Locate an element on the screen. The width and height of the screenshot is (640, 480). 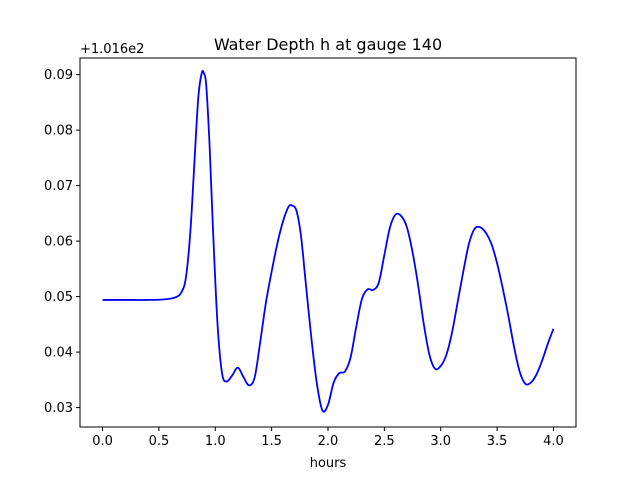
y-tick-label: 0.09 is located at coordinates (58, 75).